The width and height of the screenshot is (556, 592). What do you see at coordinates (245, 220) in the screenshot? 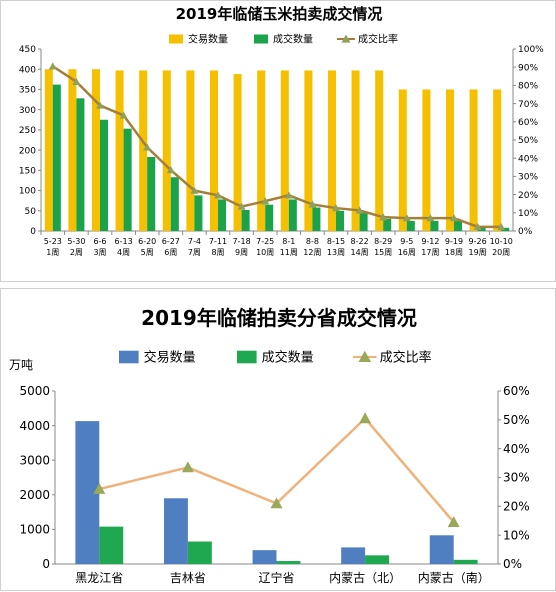
I see `bar-成交数量-8` at bounding box center [245, 220].